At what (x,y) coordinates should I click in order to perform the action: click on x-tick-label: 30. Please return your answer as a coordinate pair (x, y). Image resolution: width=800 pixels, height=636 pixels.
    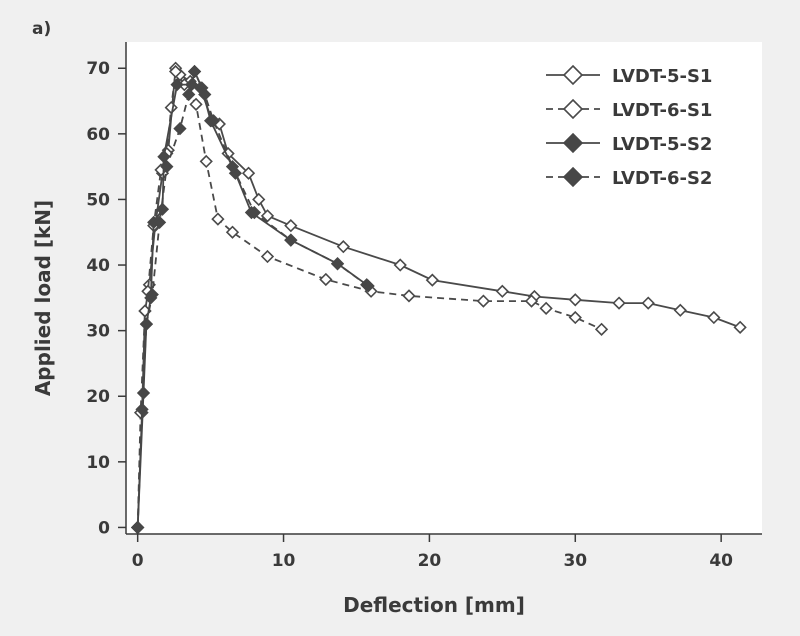
    Looking at the image, I should click on (575, 561).